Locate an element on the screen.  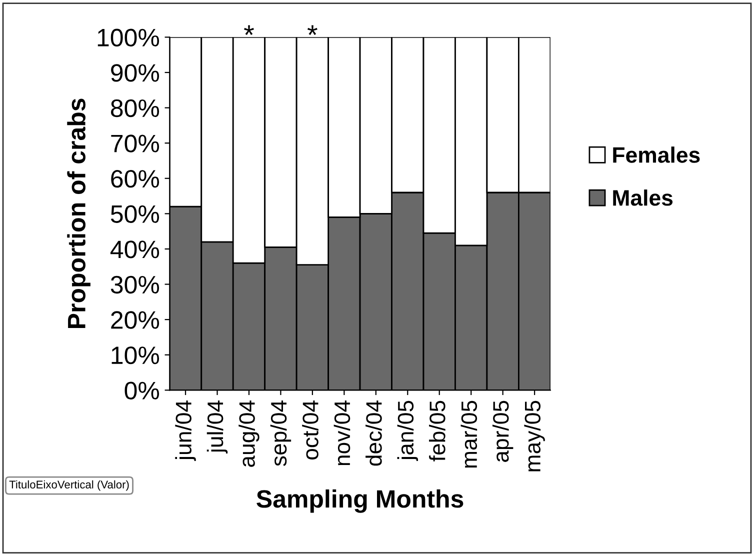
x-tick-label: jul/04 is located at coordinates (217, 427).